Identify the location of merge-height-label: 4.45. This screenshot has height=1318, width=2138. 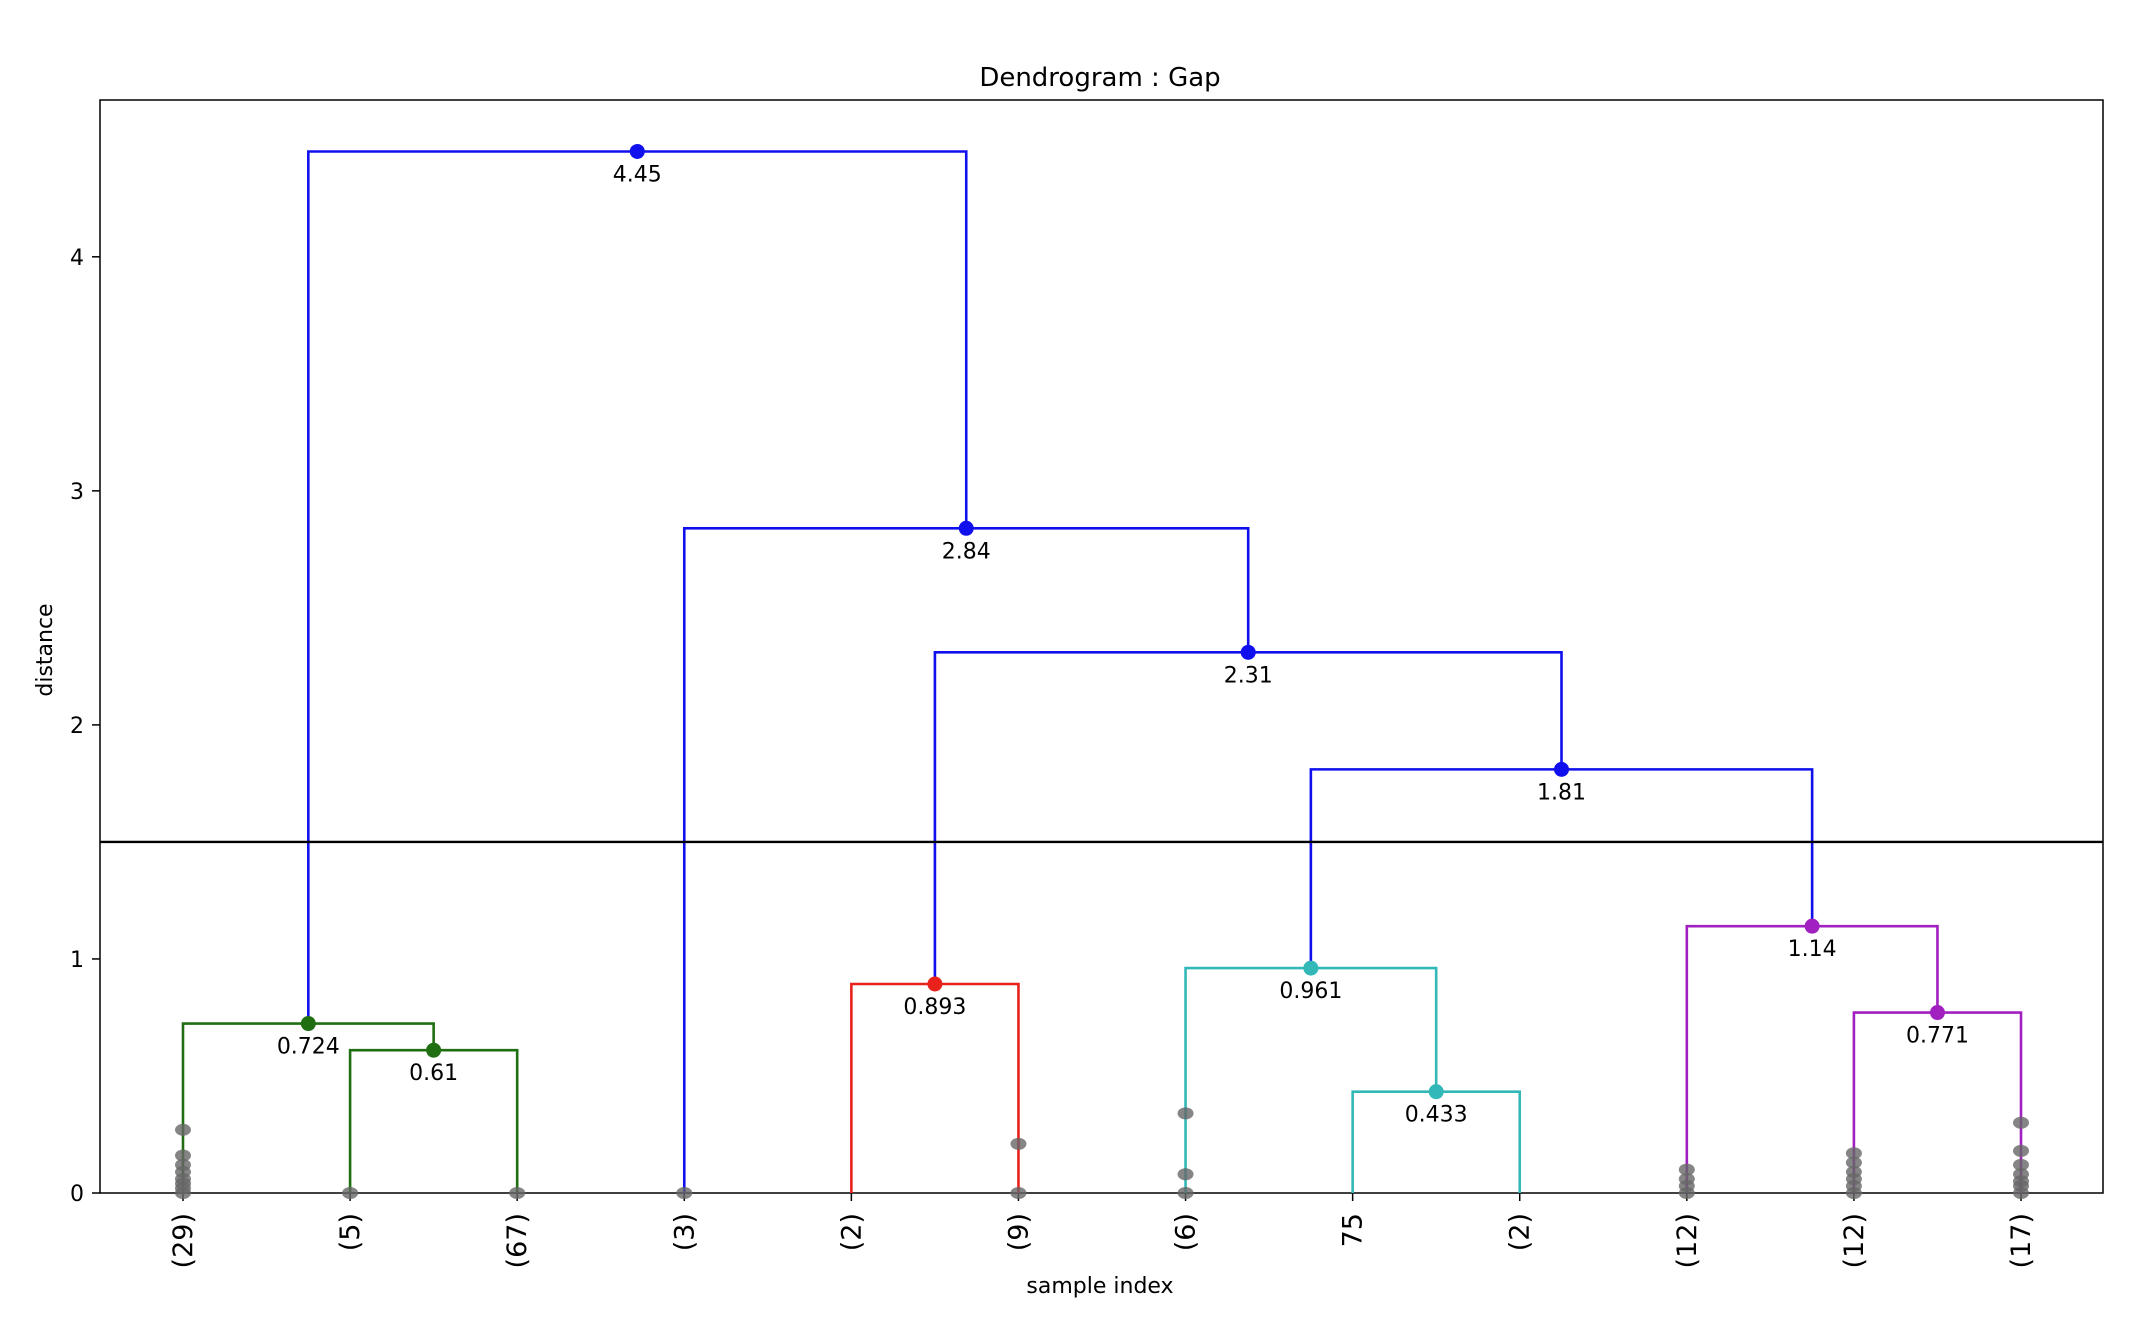
(637, 174).